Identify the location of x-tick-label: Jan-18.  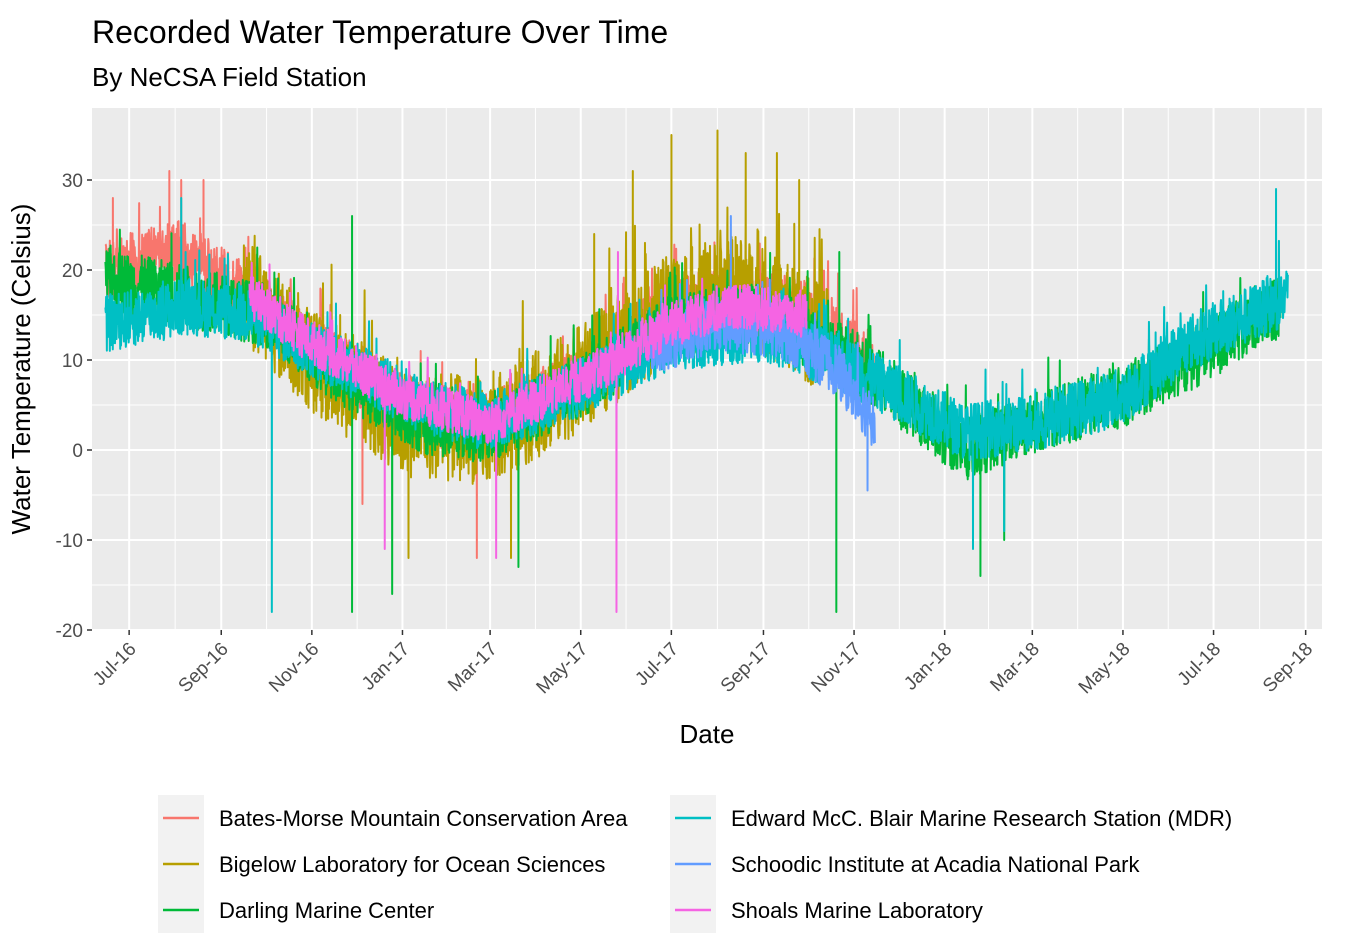
(928, 667).